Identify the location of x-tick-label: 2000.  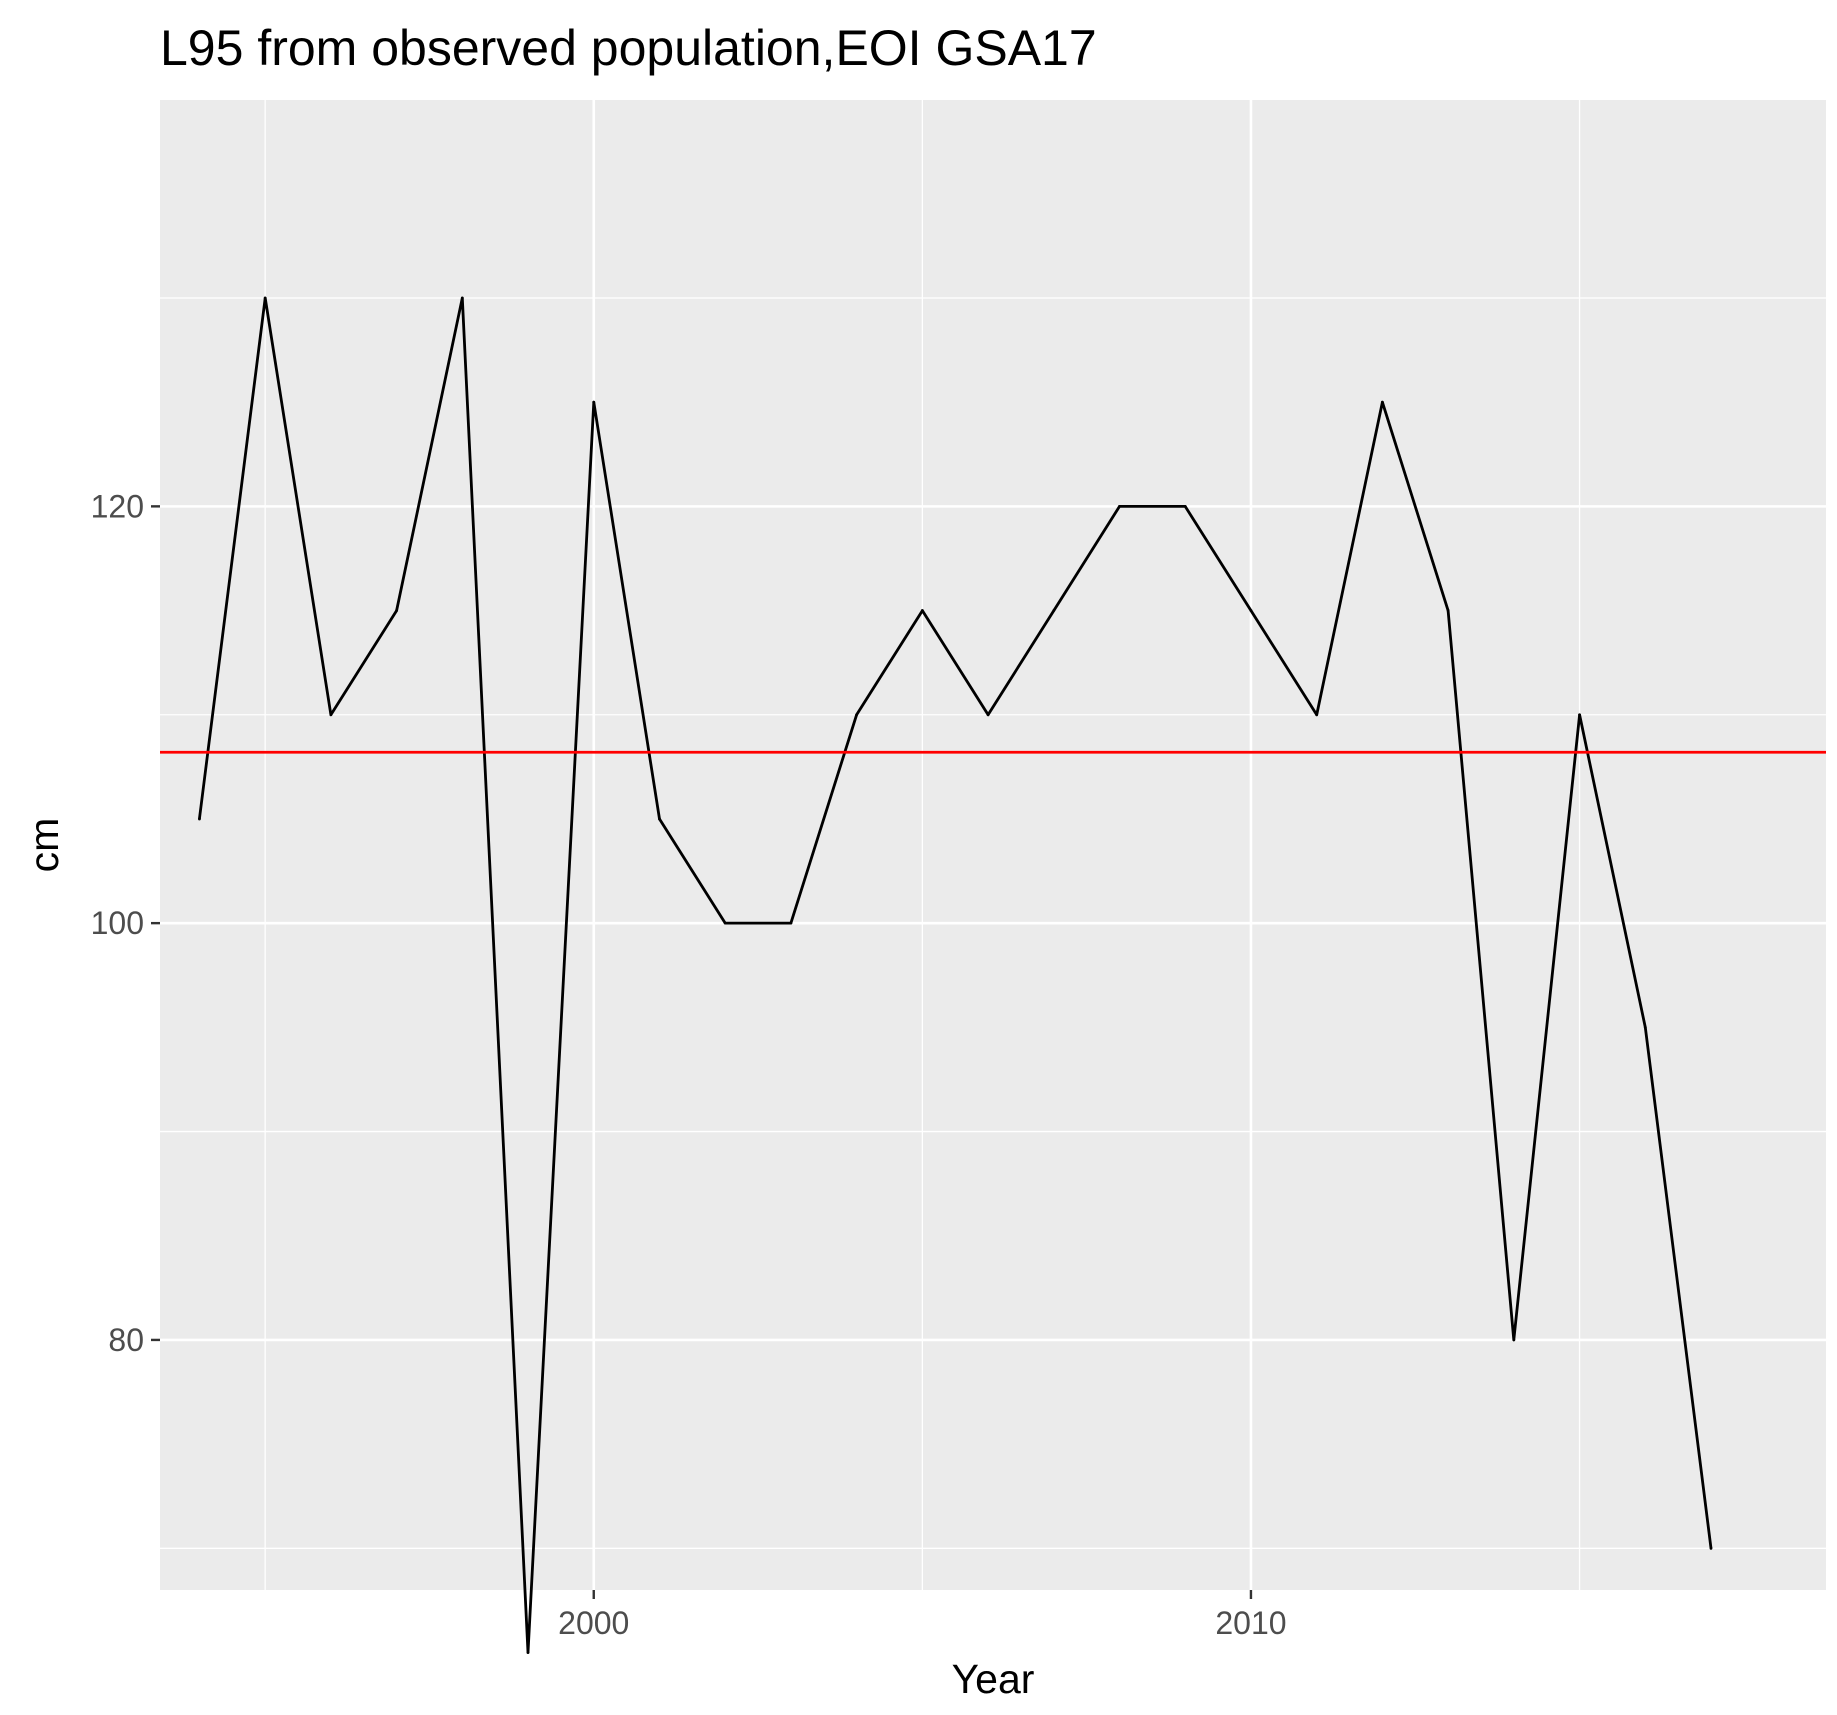
(593, 1623).